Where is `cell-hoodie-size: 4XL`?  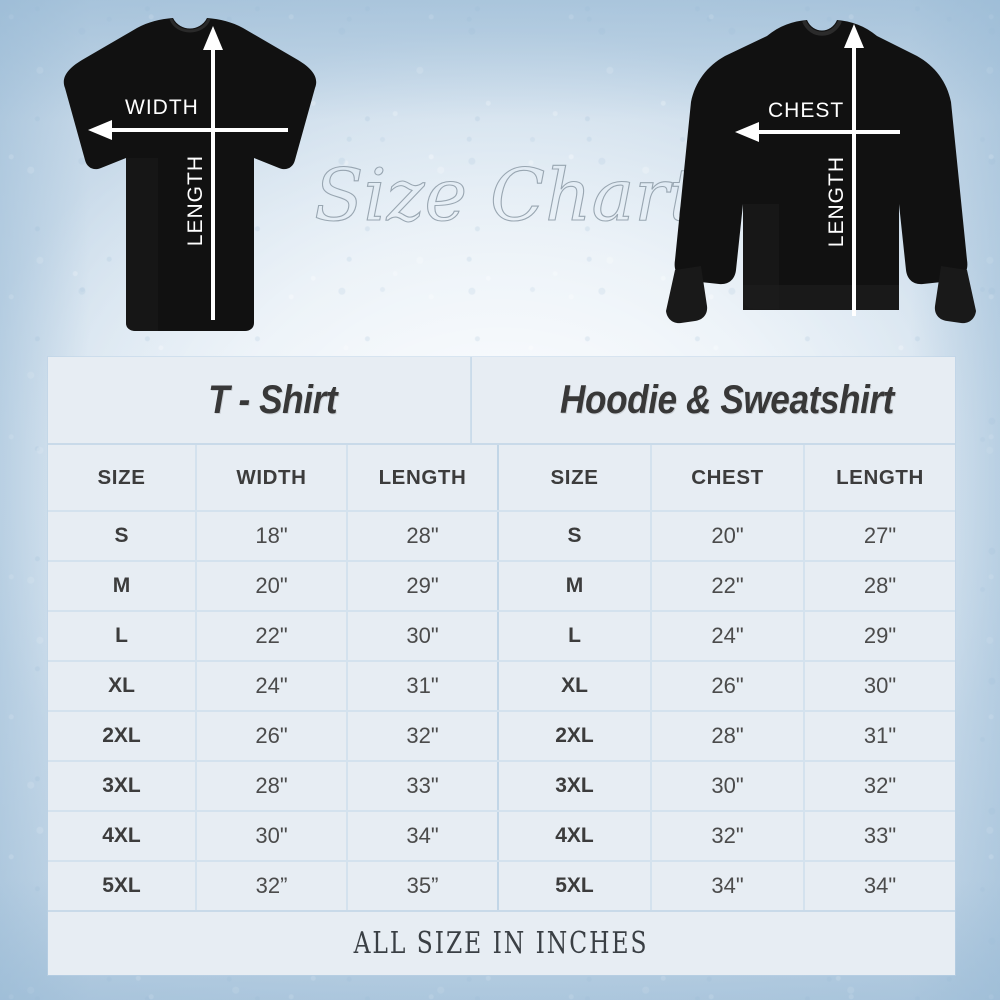
cell-hoodie-size: 4XL is located at coordinates (575, 836).